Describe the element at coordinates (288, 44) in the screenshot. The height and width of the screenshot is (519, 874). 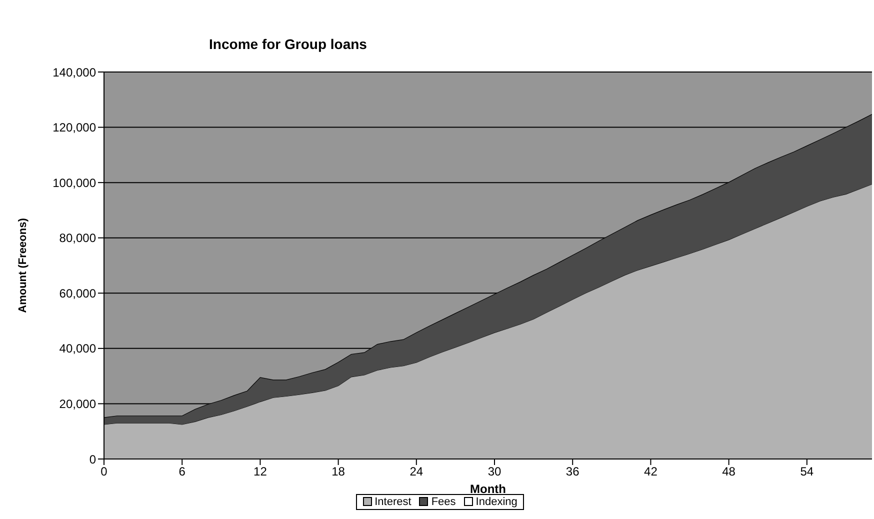
I see `chart-title: Income for Group loans` at that location.